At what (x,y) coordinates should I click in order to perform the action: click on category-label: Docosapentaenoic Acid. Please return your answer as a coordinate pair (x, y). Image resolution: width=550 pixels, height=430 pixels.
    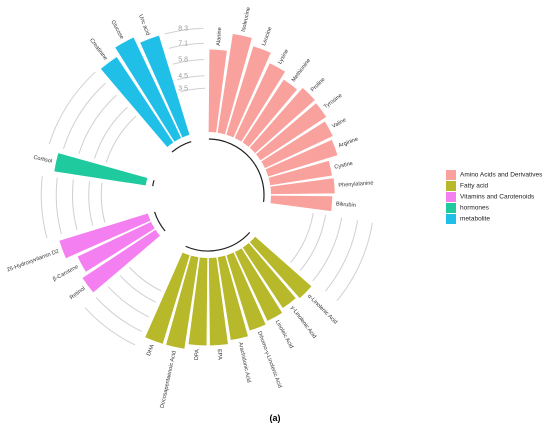
    Looking at the image, I should click on (169, 379).